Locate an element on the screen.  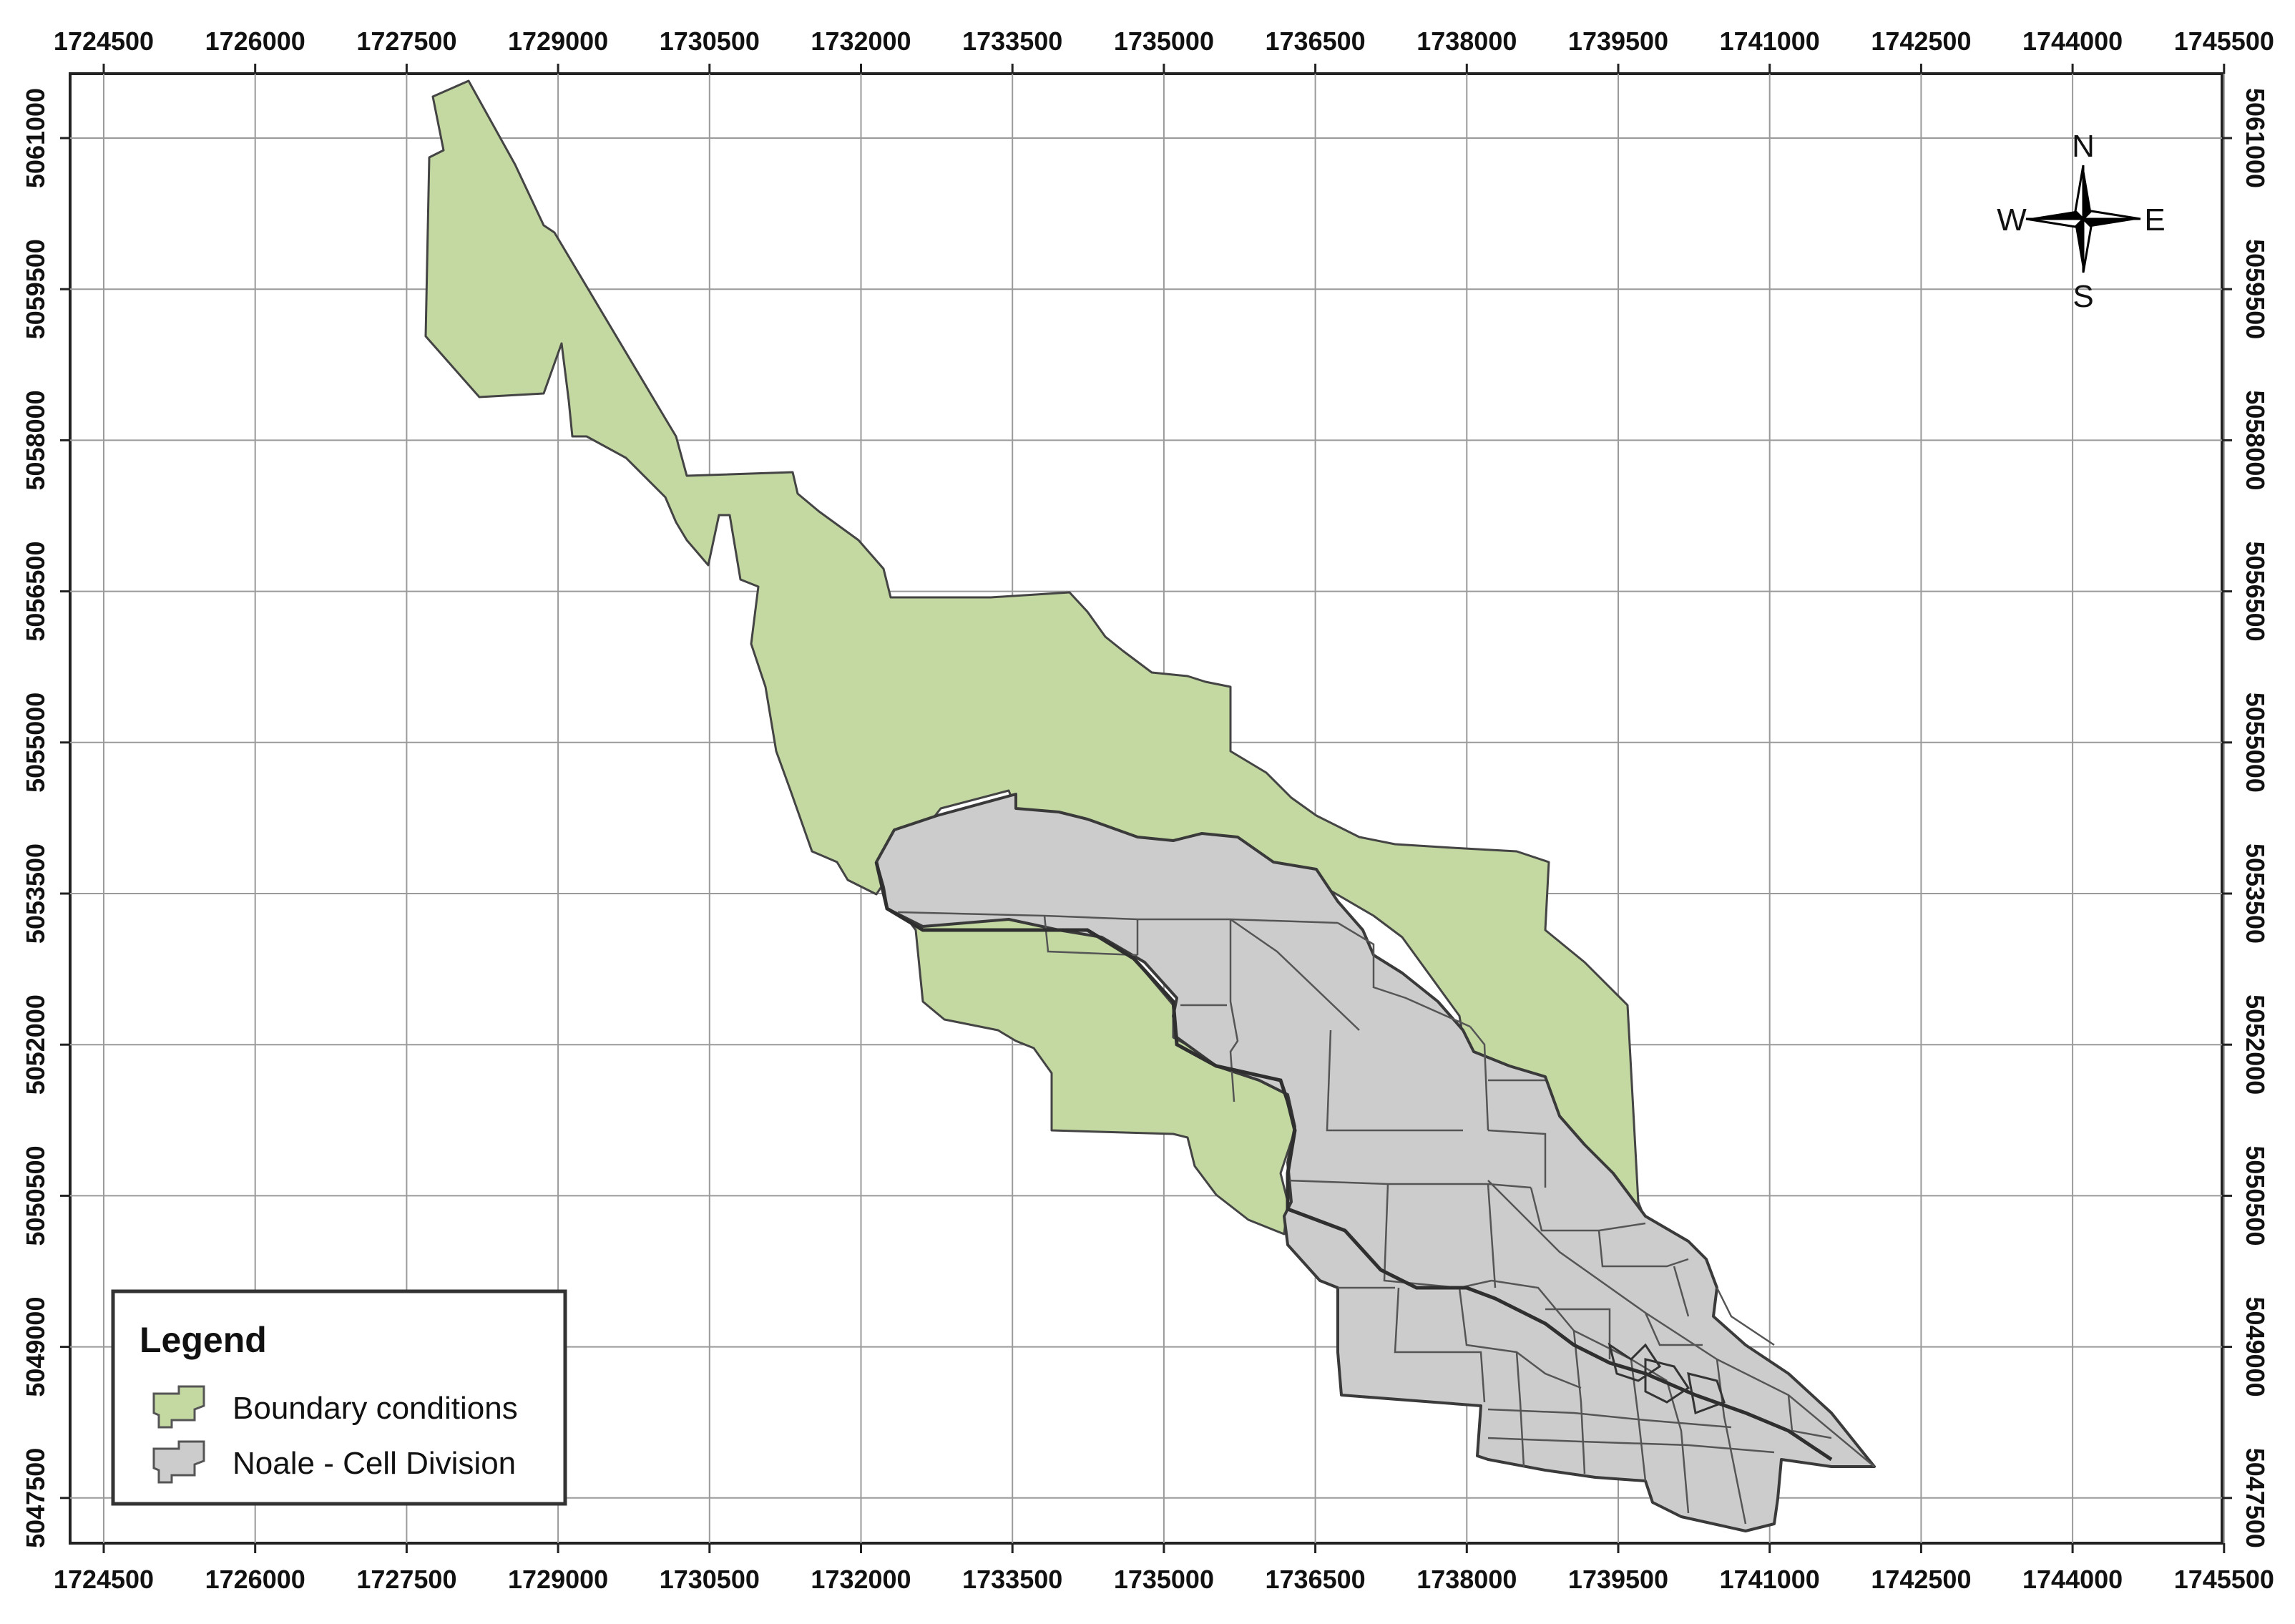
compass-west-point is located at coordinates (2054, 215).